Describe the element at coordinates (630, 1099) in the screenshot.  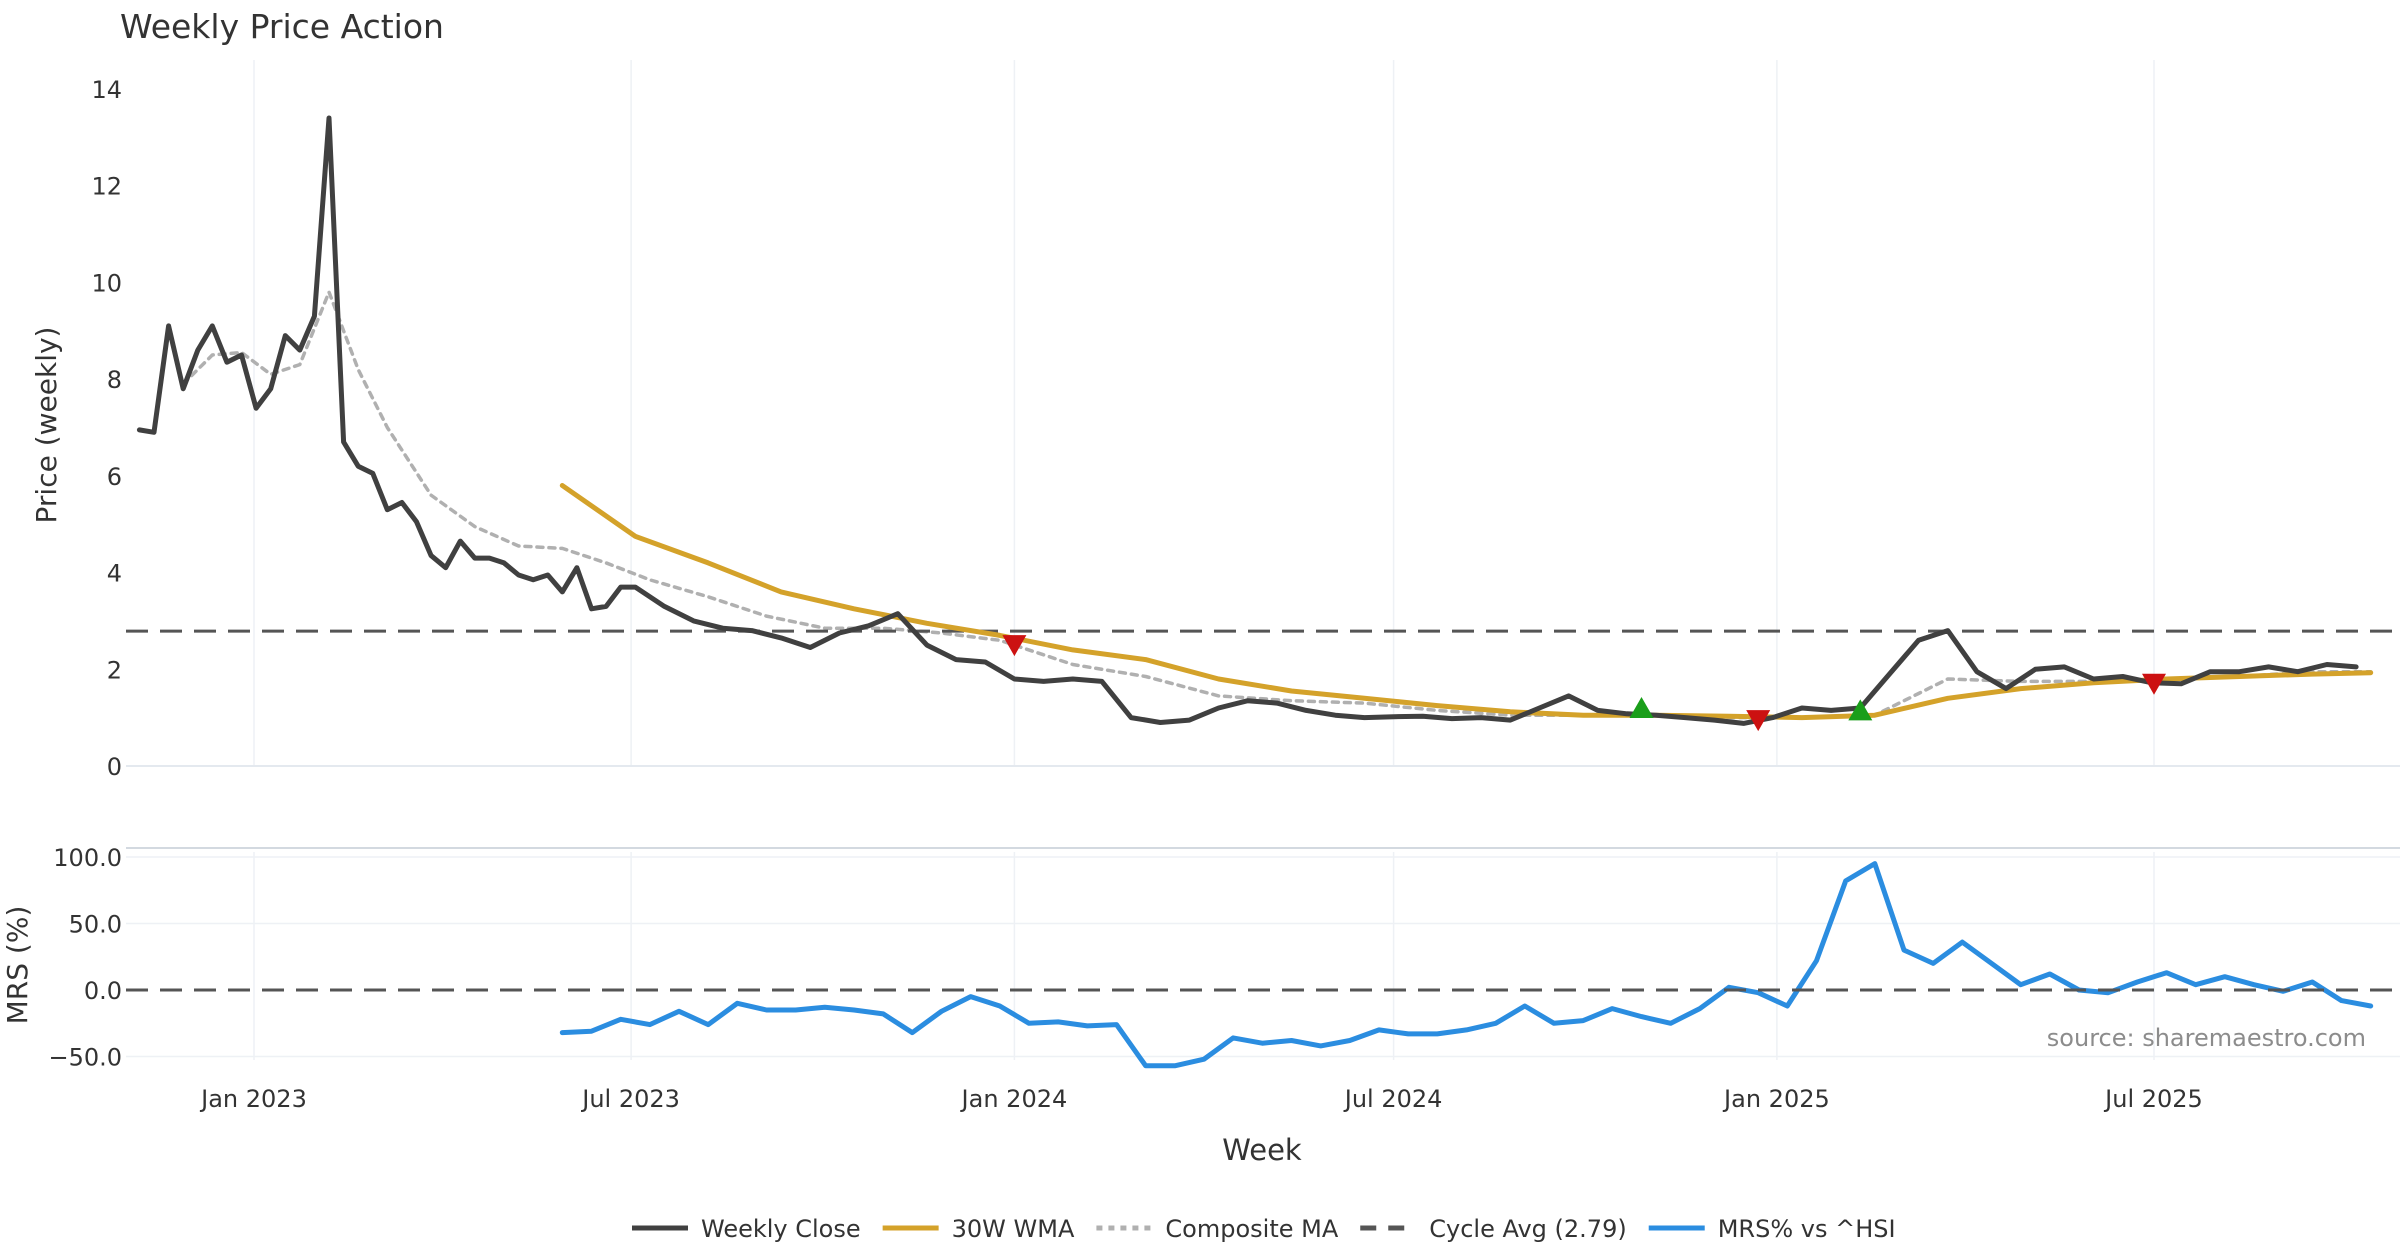
I see `x-tick-label: Jul 2023` at that location.